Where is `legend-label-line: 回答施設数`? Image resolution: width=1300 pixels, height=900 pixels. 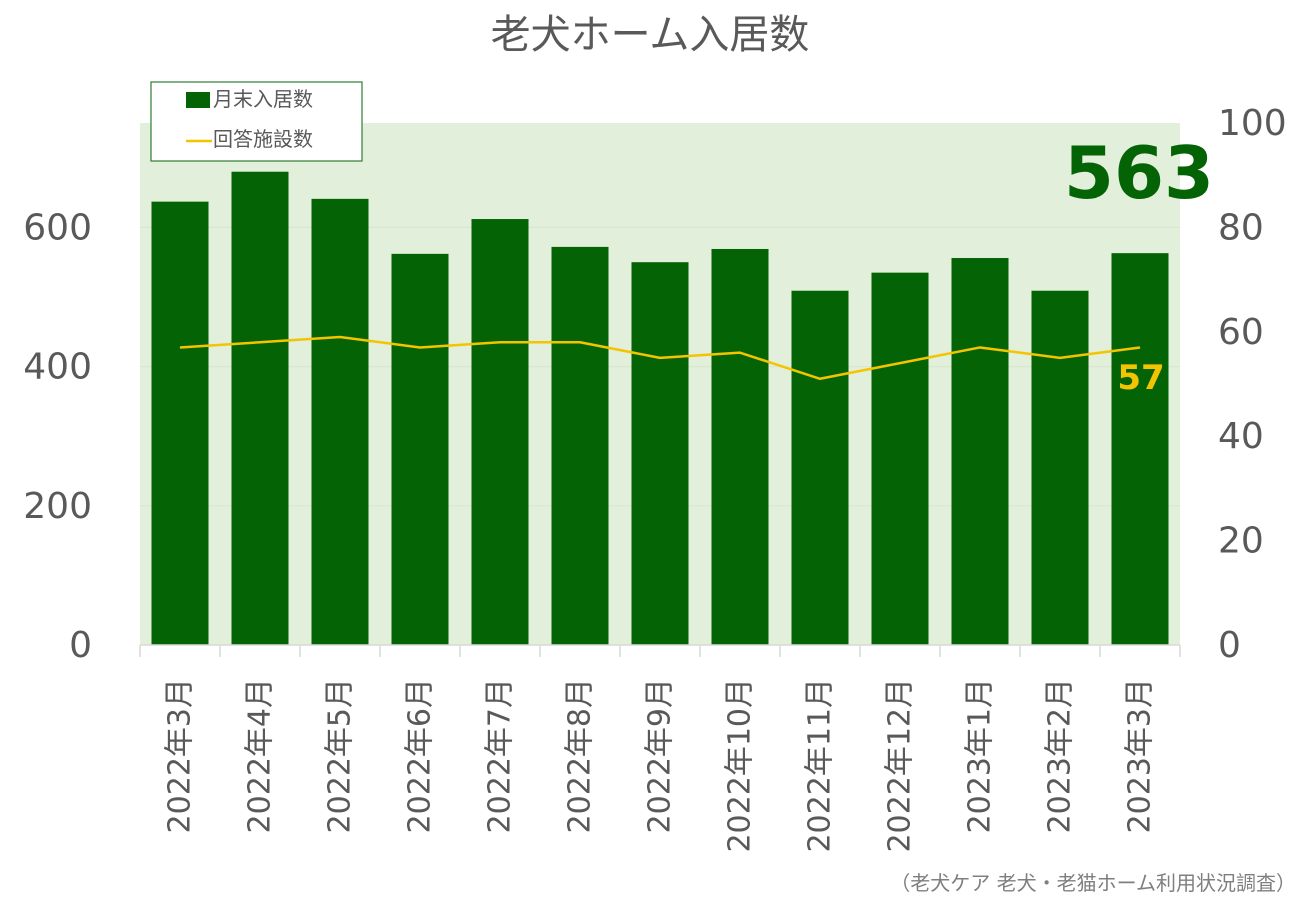
legend-label-line: 回答施設数 is located at coordinates (263, 139).